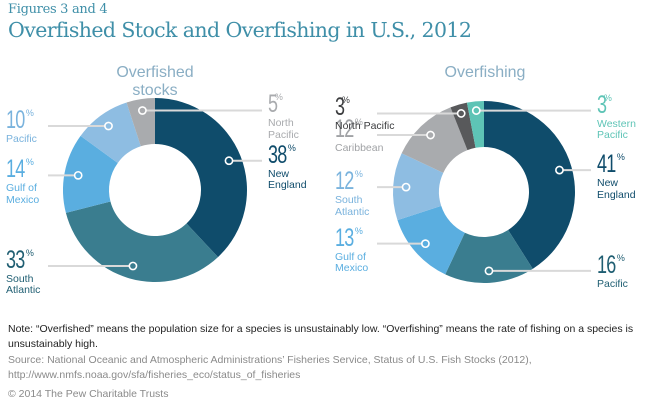 The width and height of the screenshot is (650, 410). I want to click on slice-label: 5% North Pacific, so click(292, 116).